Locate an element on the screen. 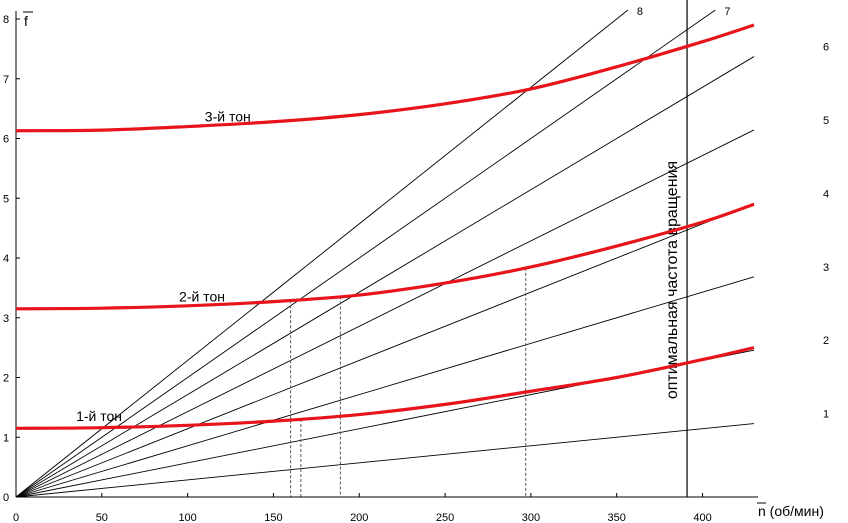 This screenshot has height=523, width=848. x-tick-label: 250 is located at coordinates (445, 517).